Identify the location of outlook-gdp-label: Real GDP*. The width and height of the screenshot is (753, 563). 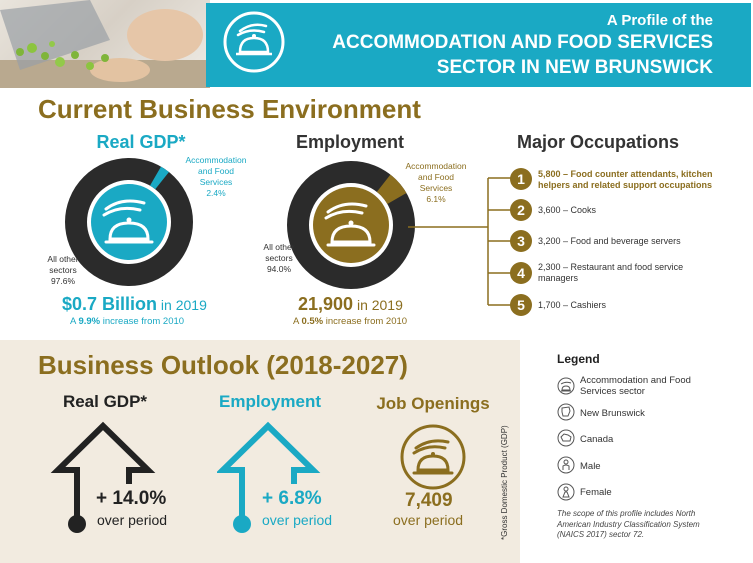
(105, 401).